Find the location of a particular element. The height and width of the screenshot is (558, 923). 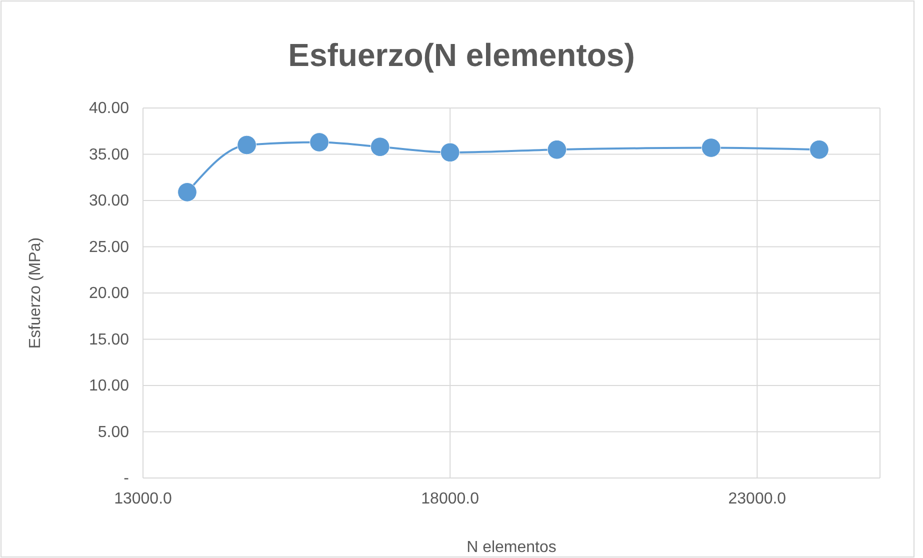

x-tick-label: 23000.0 is located at coordinates (757, 499).